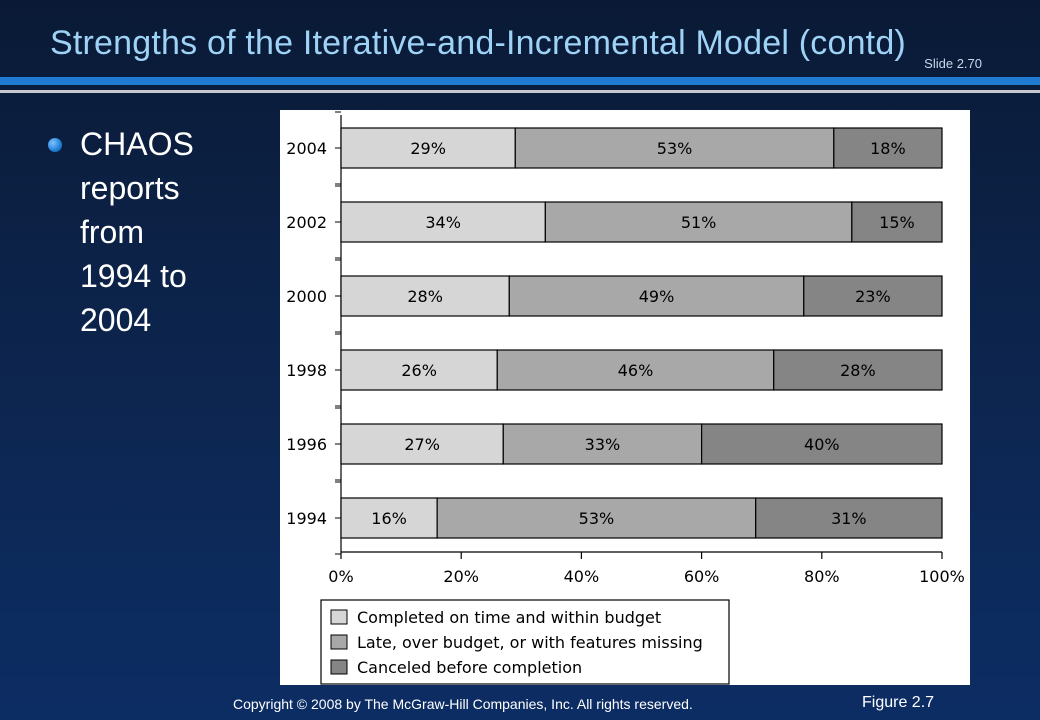 The image size is (1040, 720). Describe the element at coordinates (469, 667) in the screenshot. I see `legend-label: Canceled before completion` at that location.